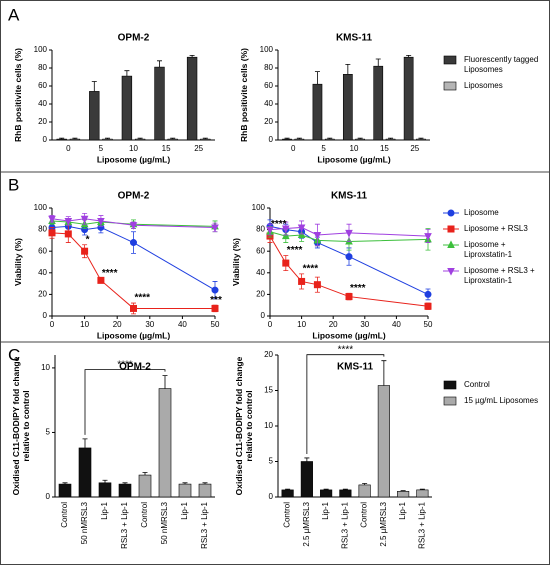  I want to click on legend-item: Liposome, so click(492, 213).